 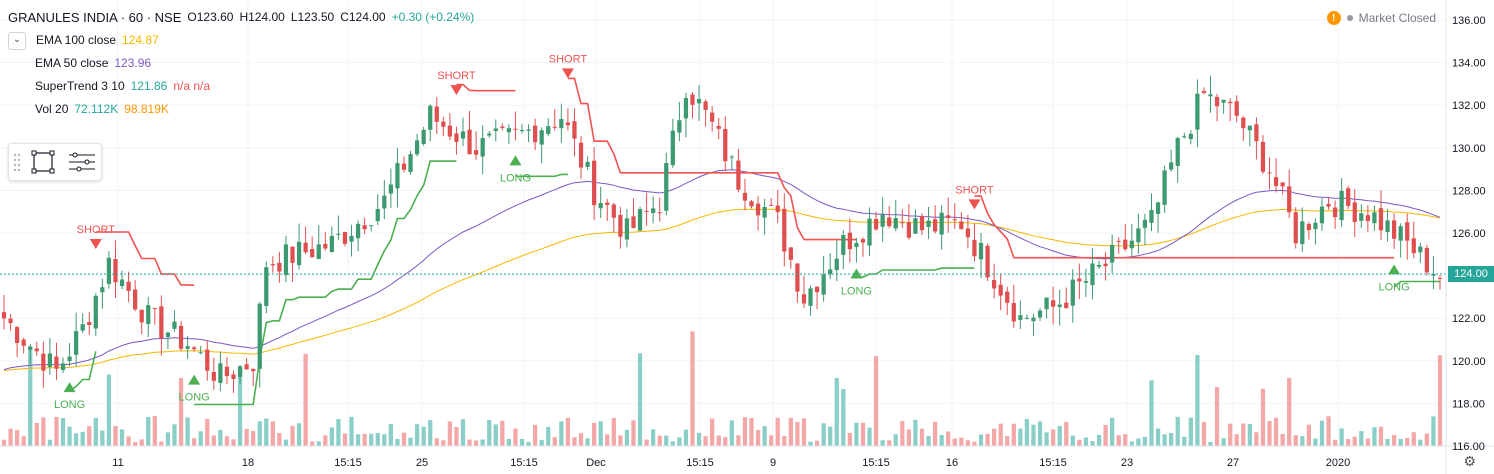 What do you see at coordinates (241, 86) in the screenshot?
I see `indicator-row-supertrend: SuperTrend 3 10 121.86 n/a n/a` at bounding box center [241, 86].